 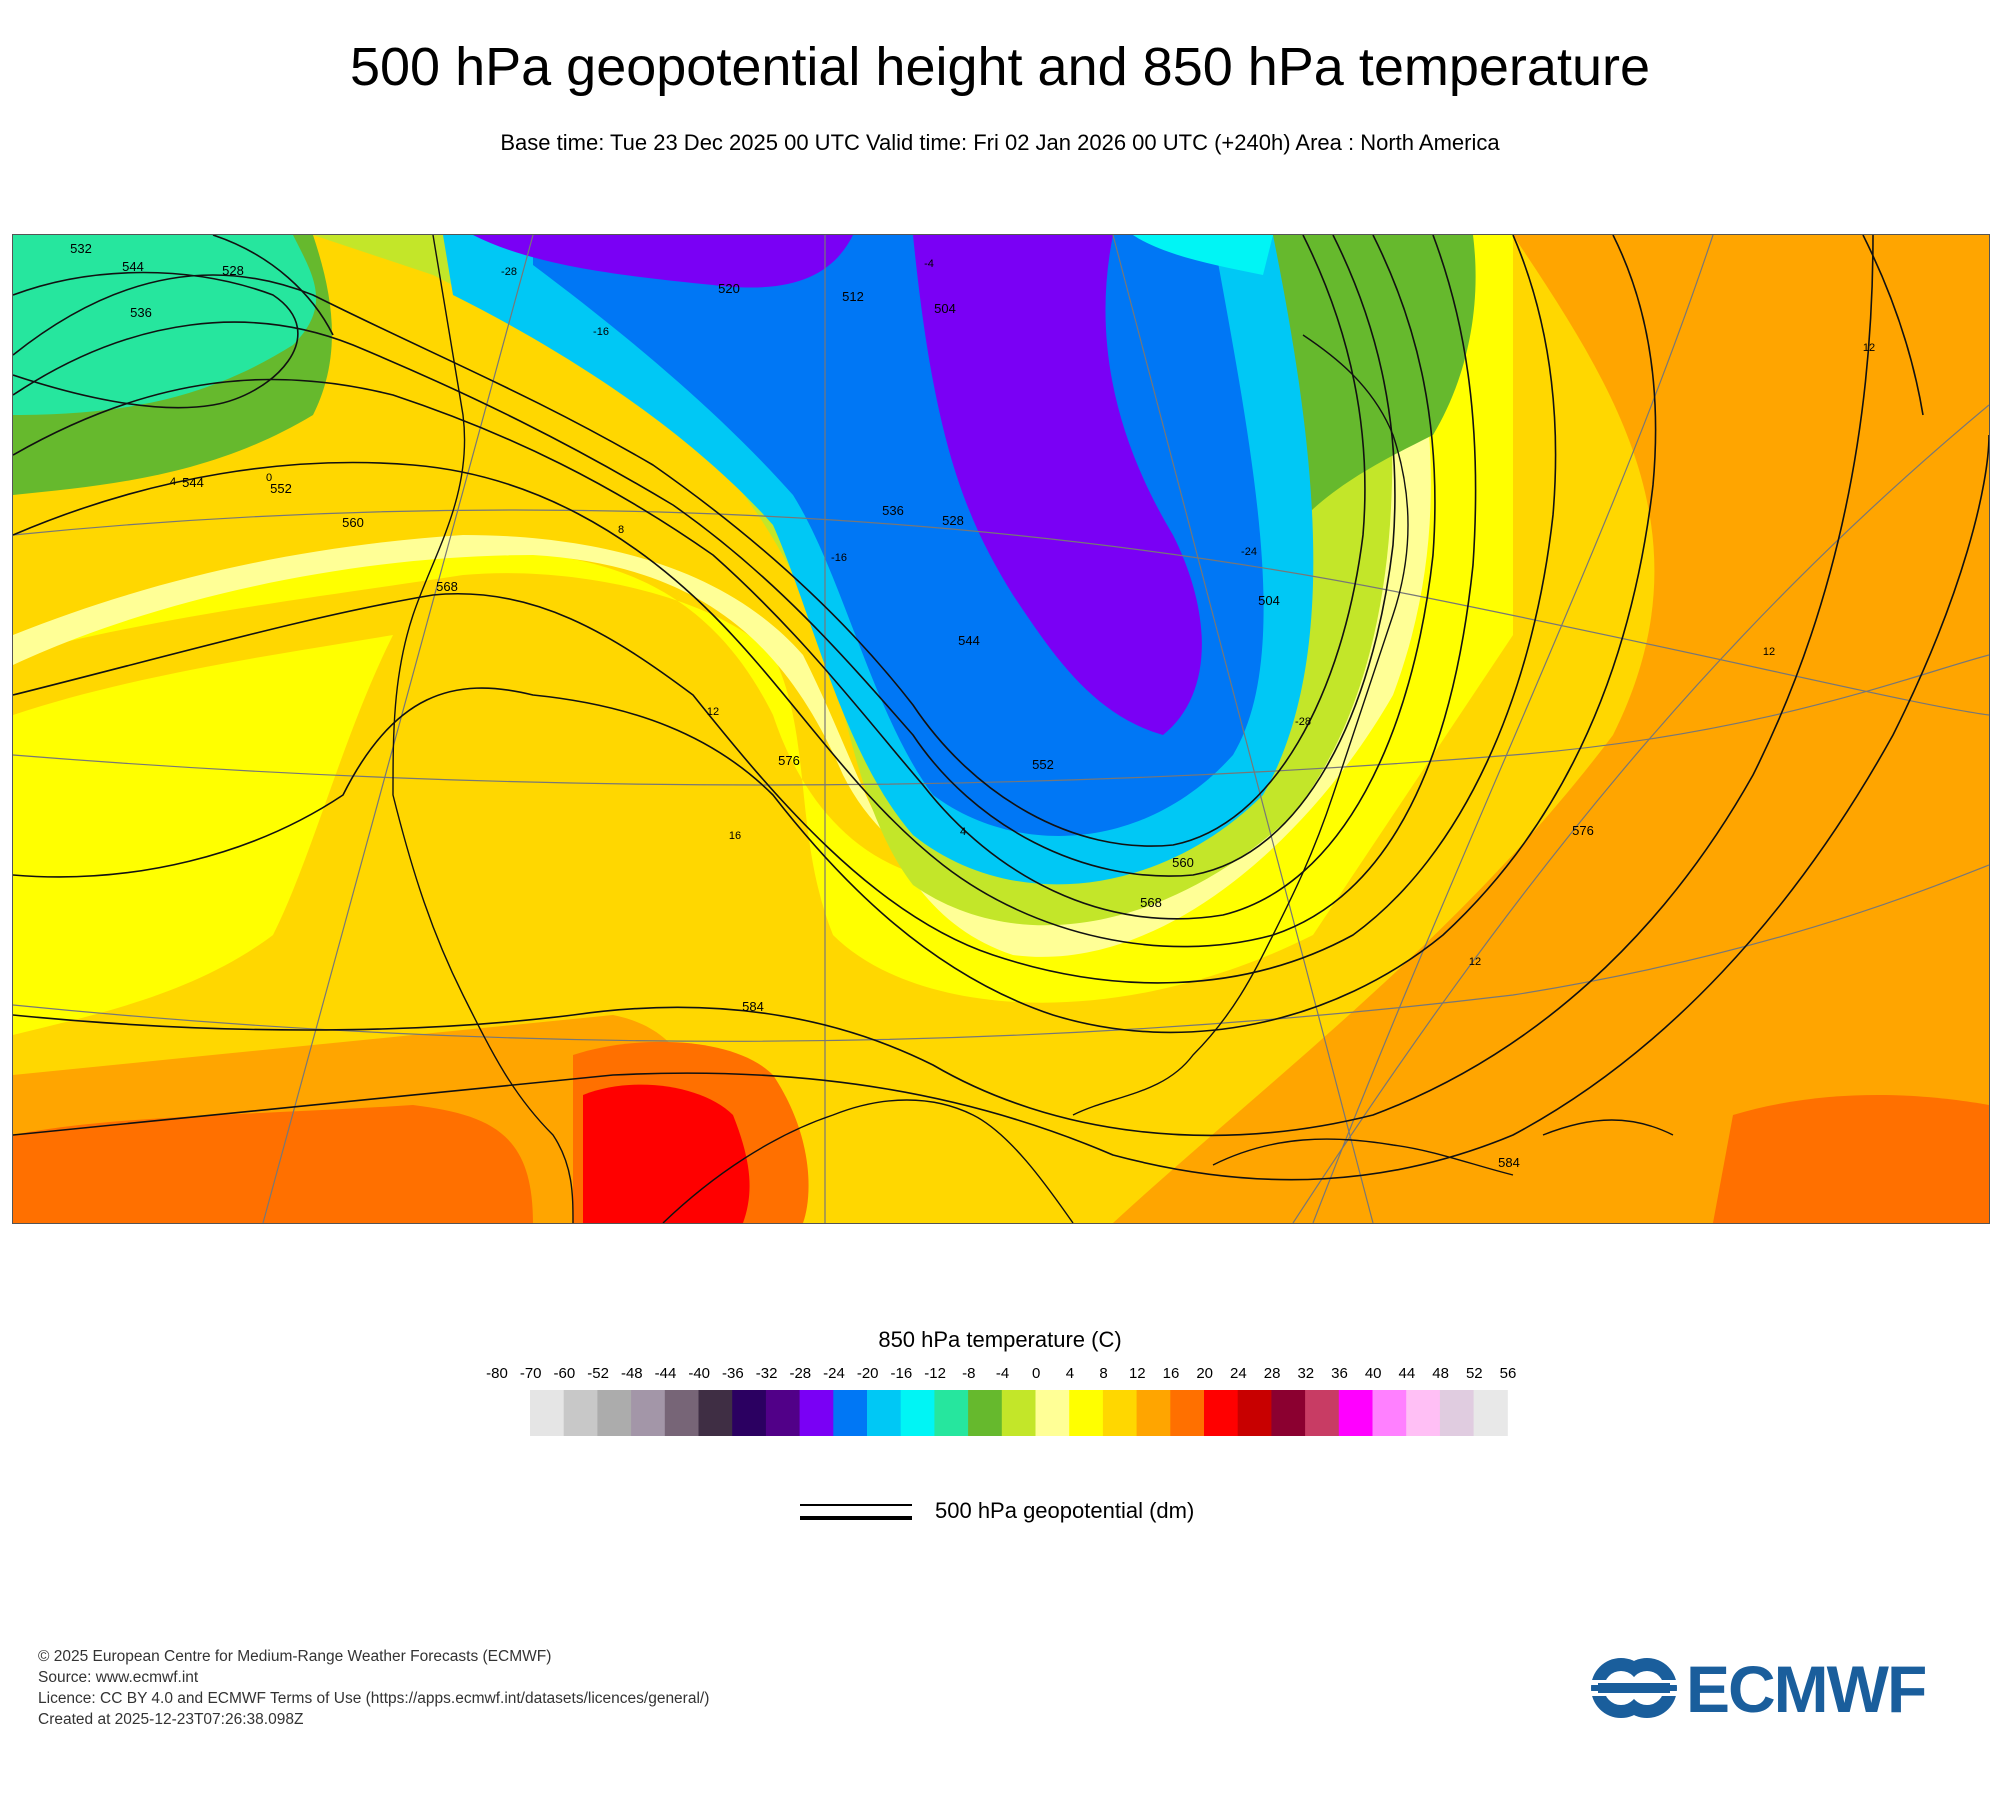 What do you see at coordinates (1103, 1373) in the screenshot?
I see `colorbar-tick-label: 8` at bounding box center [1103, 1373].